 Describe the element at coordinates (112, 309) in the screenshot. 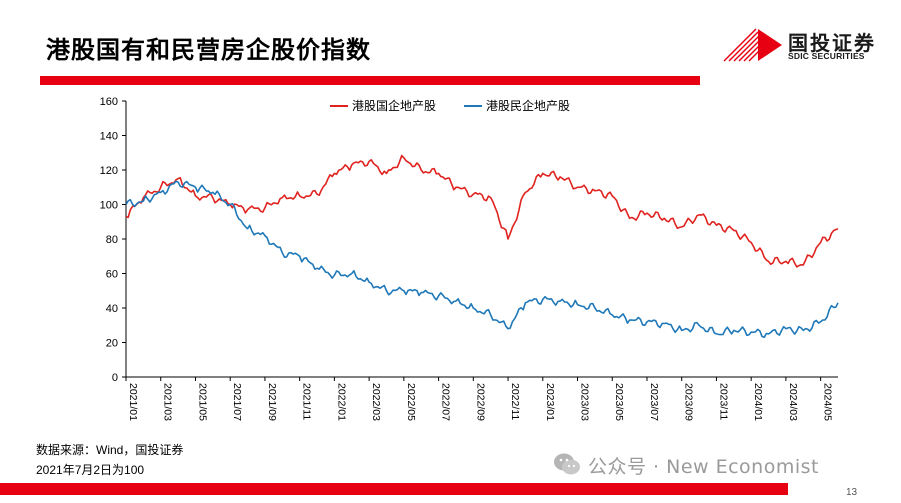

I see `y-tick-label: 40` at that location.